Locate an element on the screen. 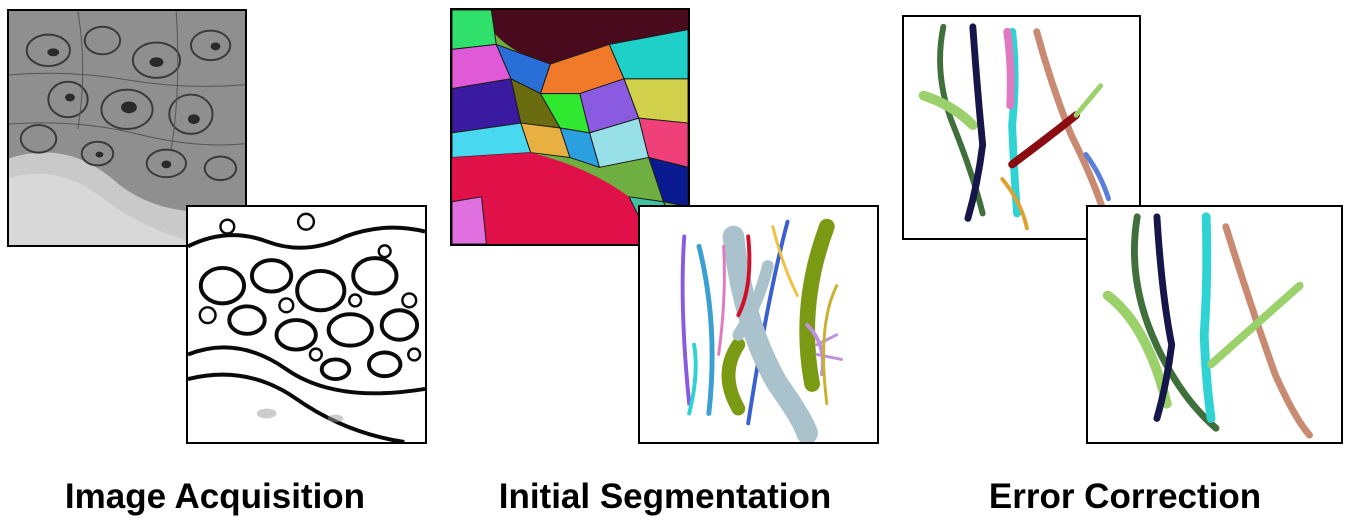  error-panel is located at coordinates (1021, 127).